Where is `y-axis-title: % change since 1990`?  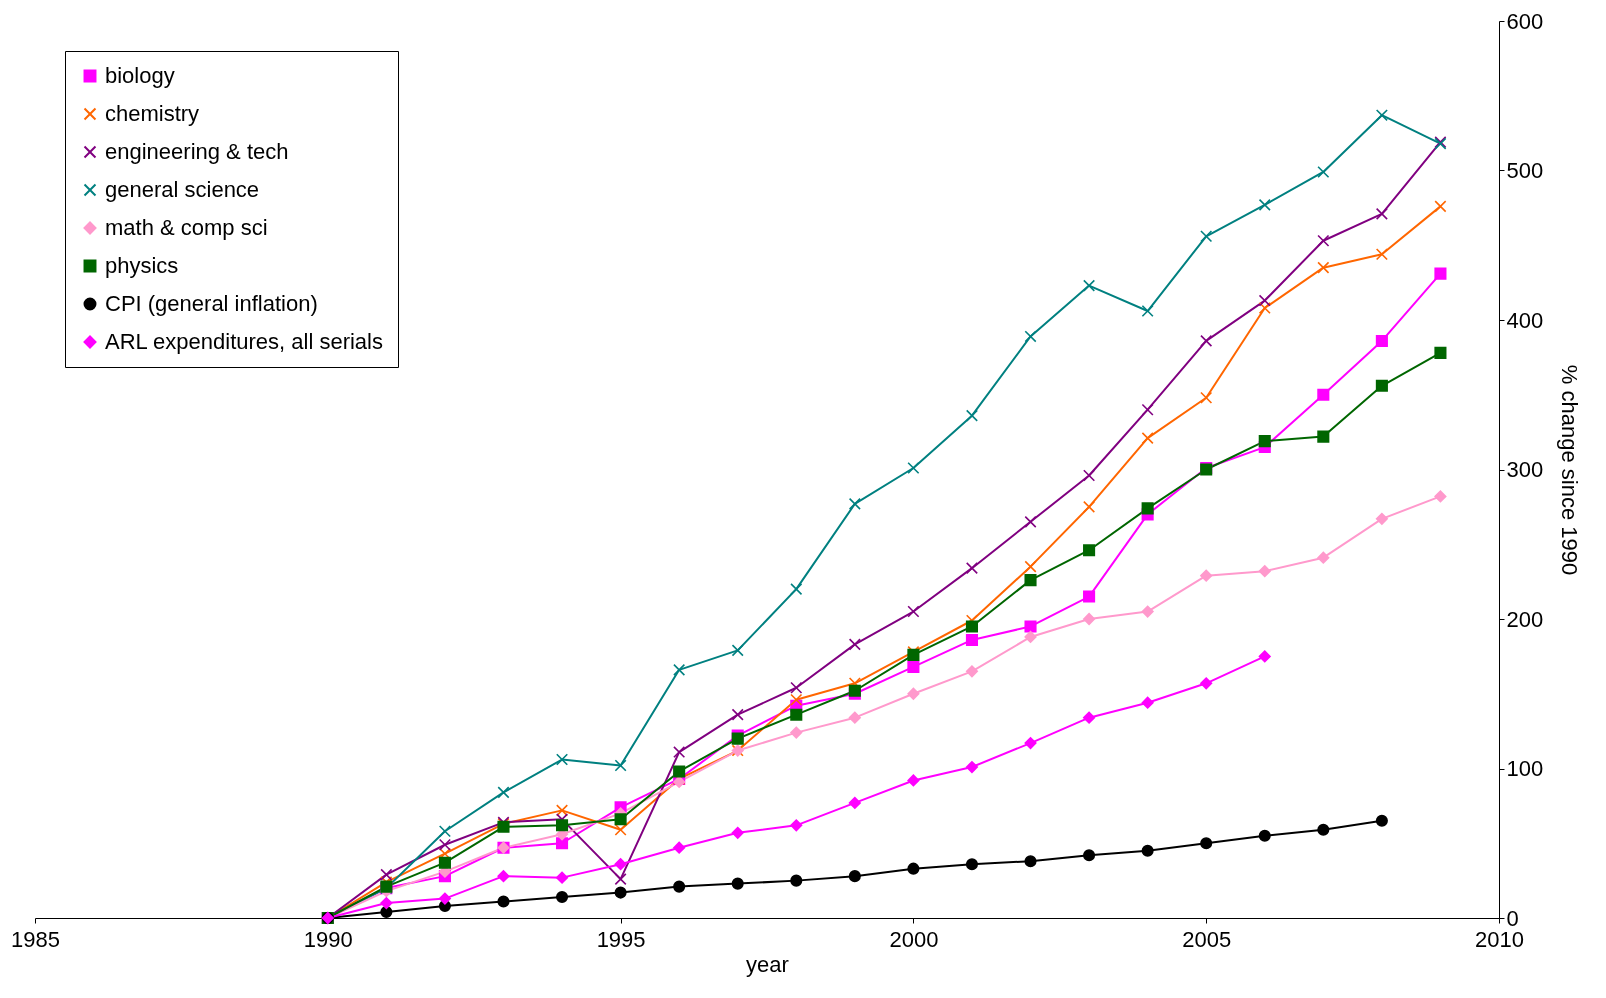
y-axis-title: % change since 1990 is located at coordinates (1570, 470).